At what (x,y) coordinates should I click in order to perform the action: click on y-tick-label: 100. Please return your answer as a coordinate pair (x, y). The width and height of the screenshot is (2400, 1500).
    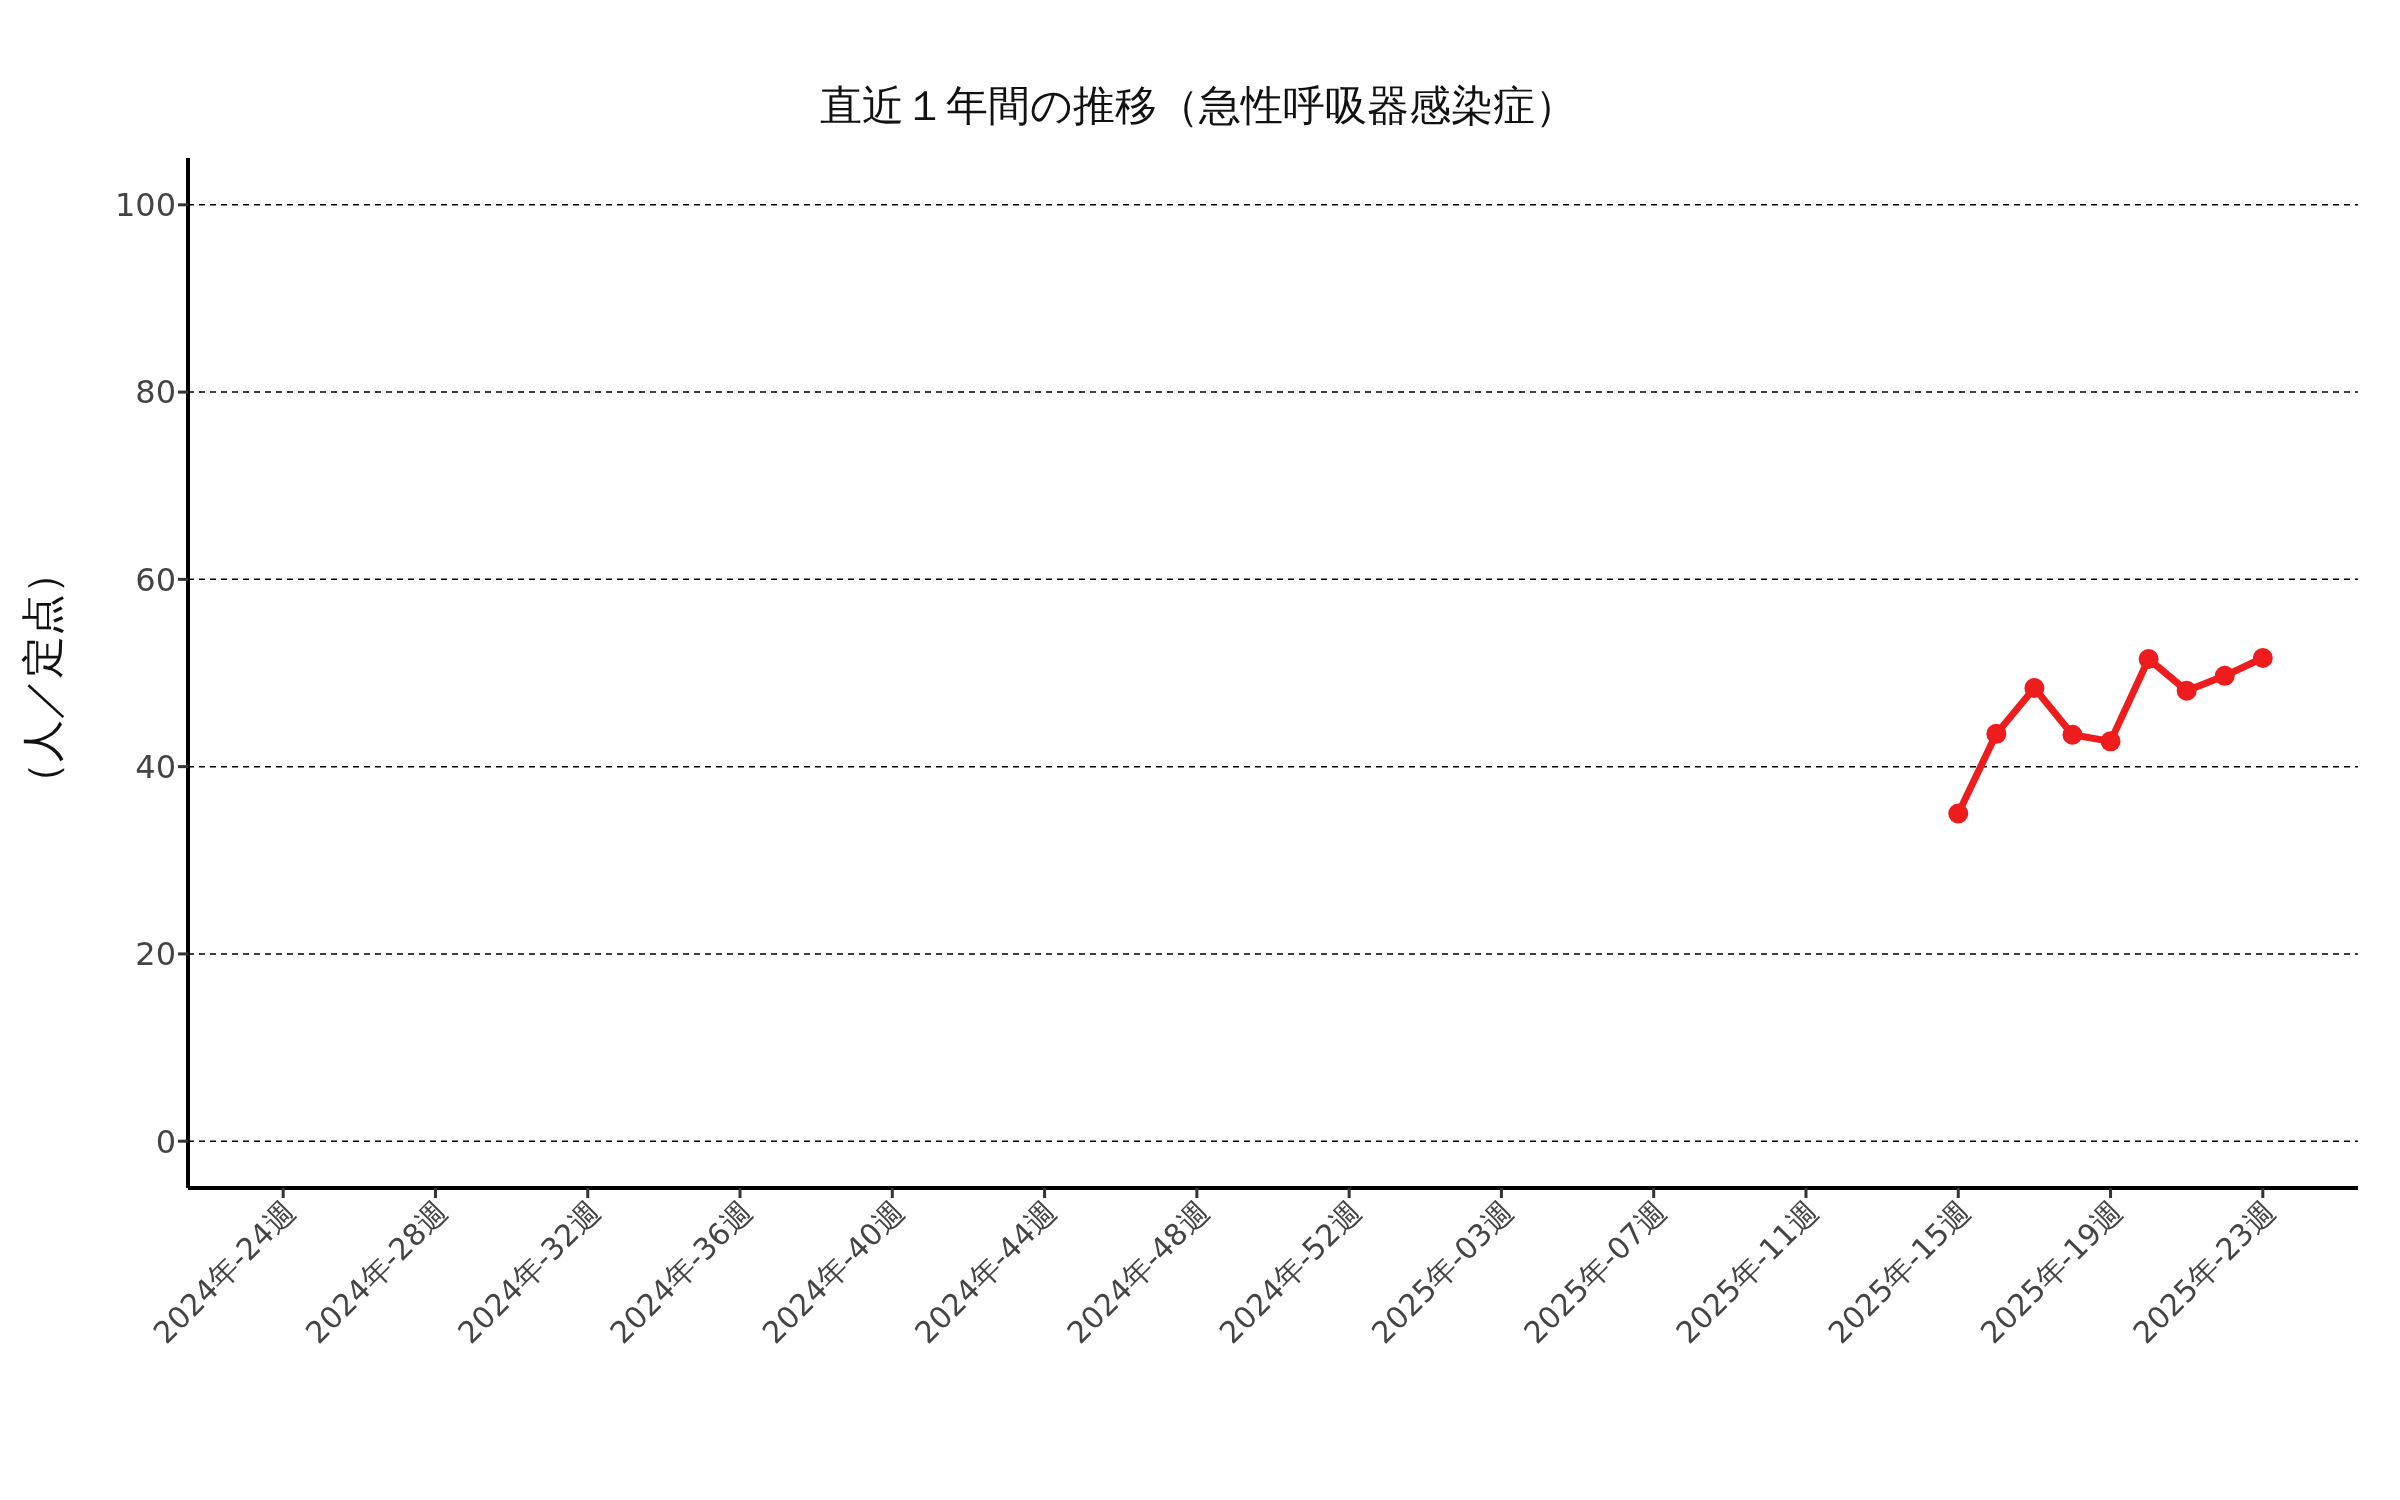
    Looking at the image, I should click on (145, 205).